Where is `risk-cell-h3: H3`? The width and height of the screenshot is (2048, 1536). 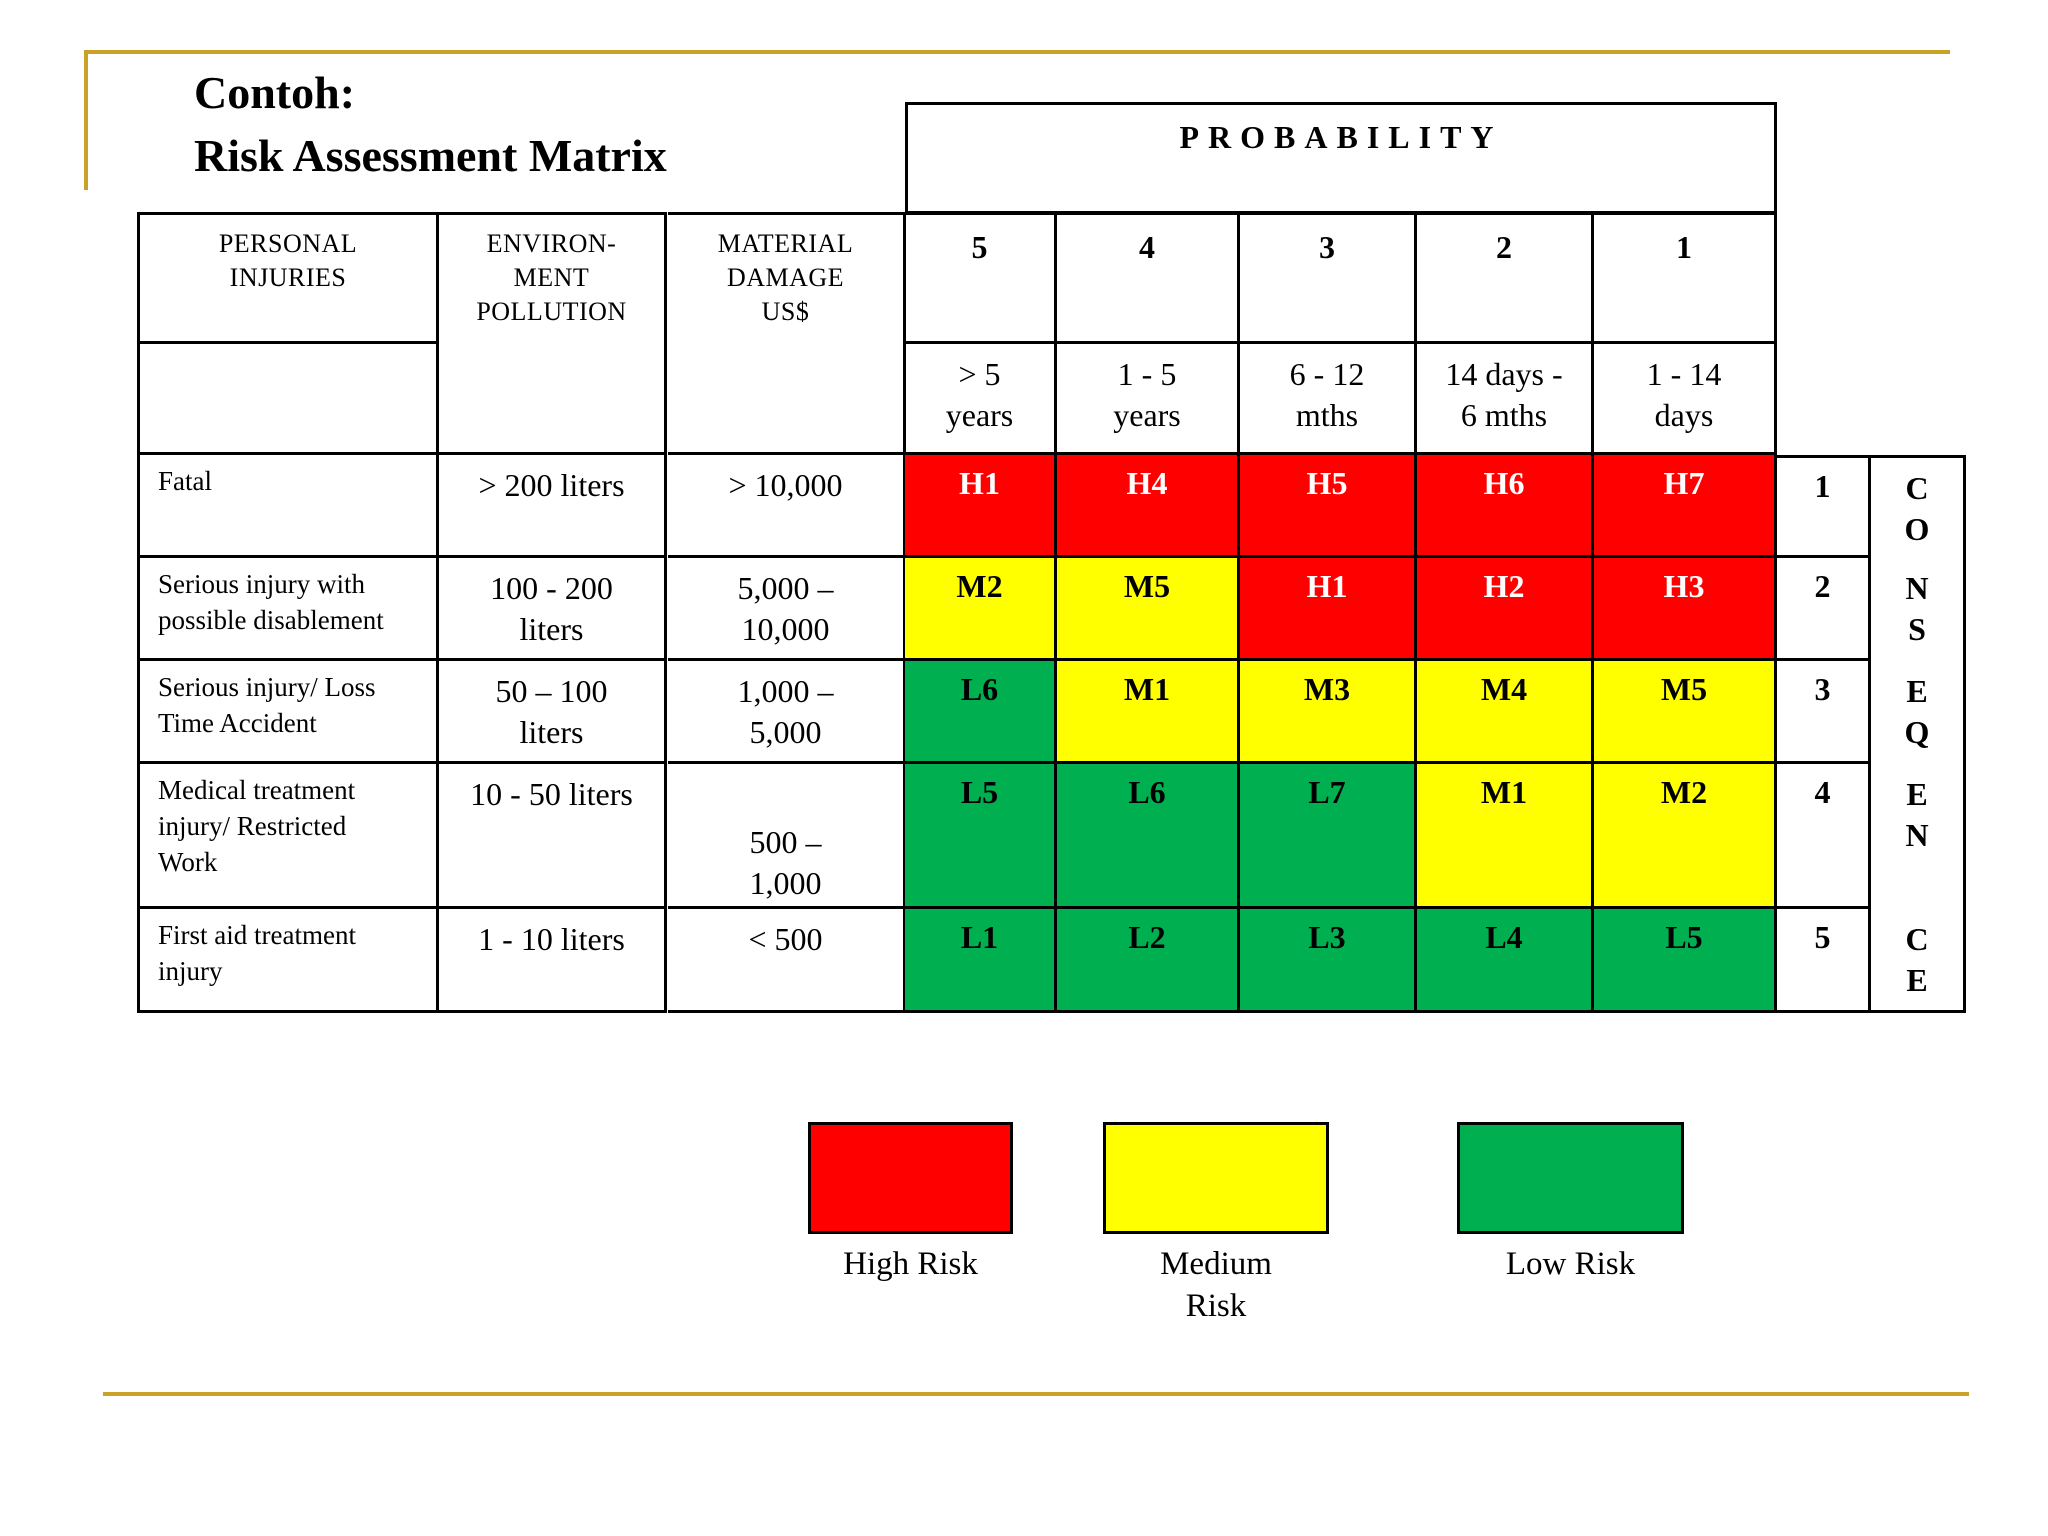 risk-cell-h3: H3 is located at coordinates (1685, 609).